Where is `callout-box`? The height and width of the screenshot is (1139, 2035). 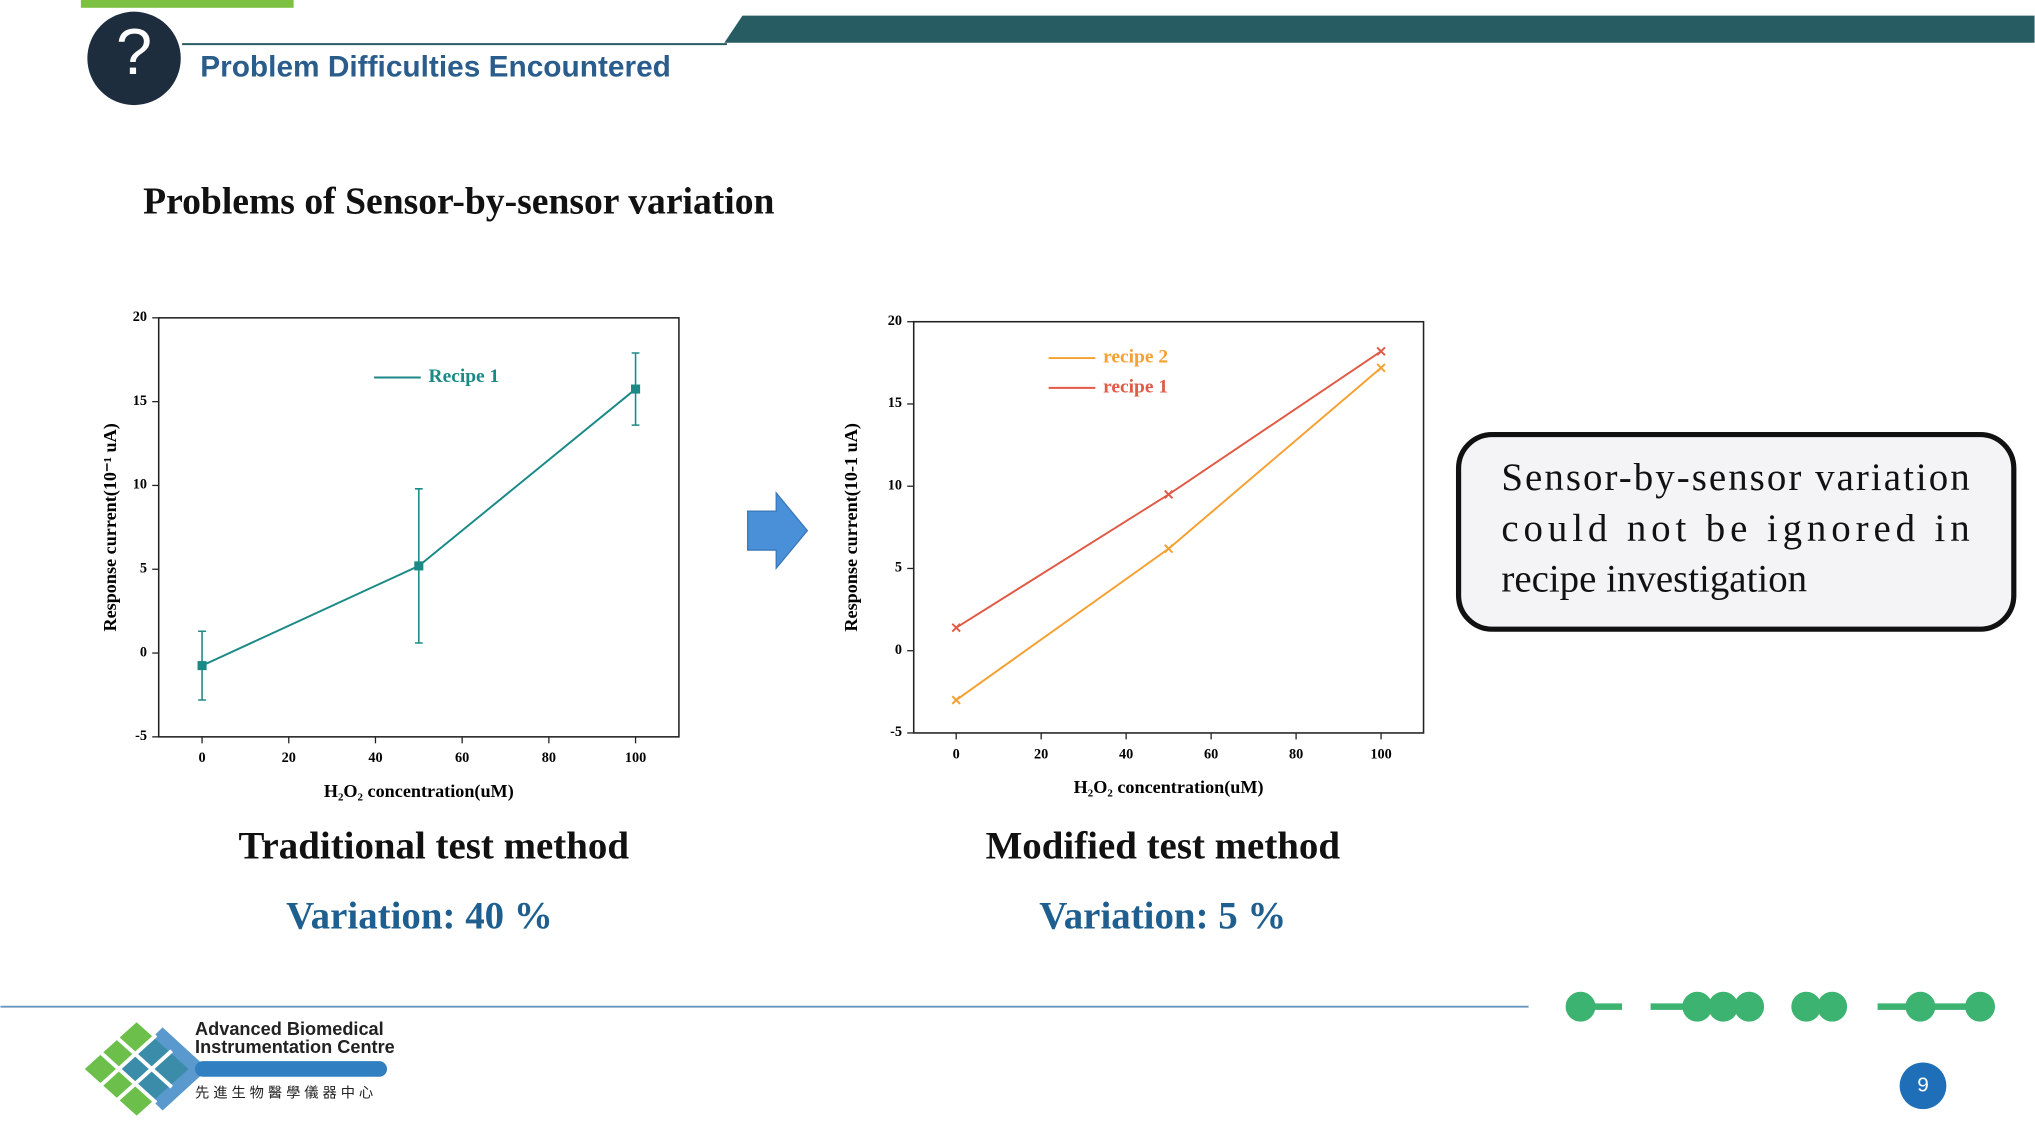 callout-box is located at coordinates (1736, 531).